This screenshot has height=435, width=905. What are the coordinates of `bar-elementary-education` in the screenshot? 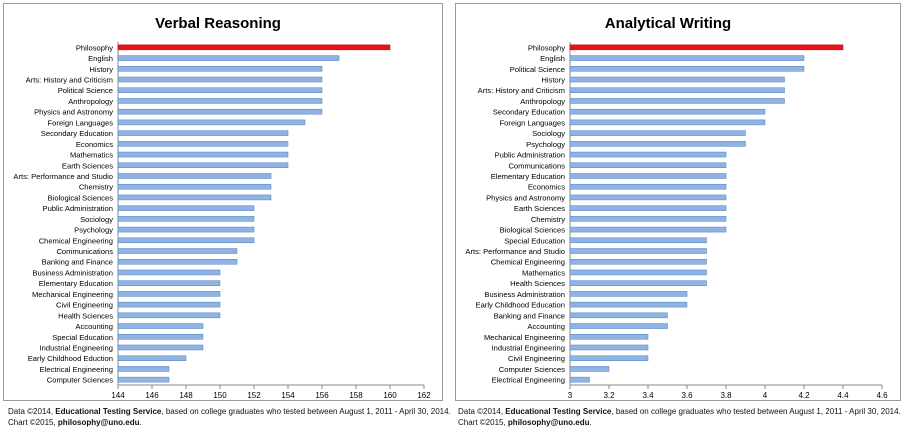 It's located at (648, 176).